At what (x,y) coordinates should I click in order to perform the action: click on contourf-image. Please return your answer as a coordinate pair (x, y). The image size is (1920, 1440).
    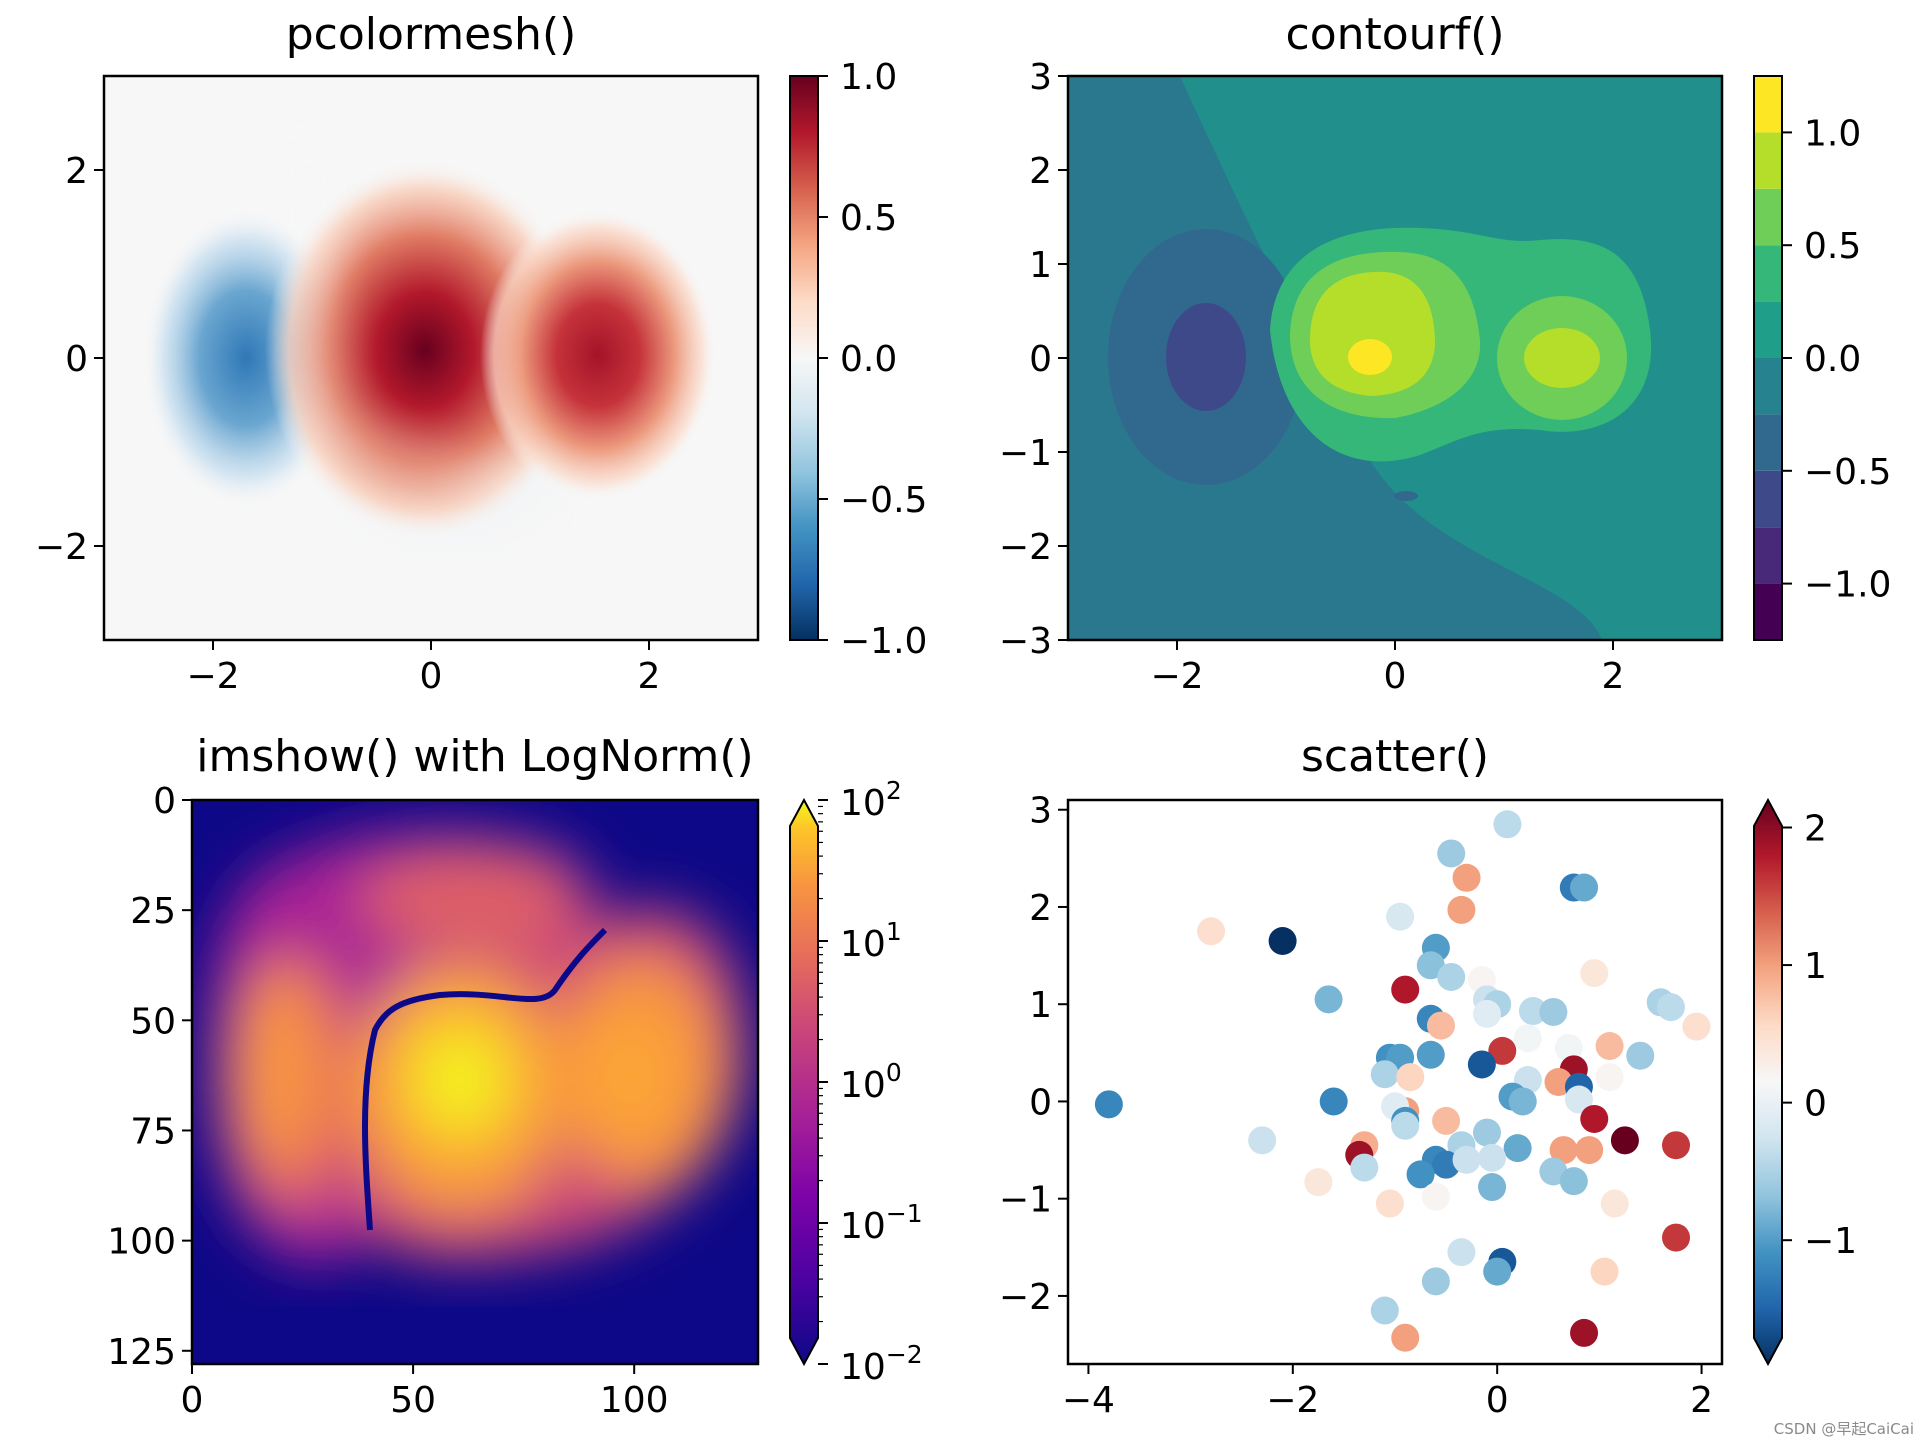
    Looking at the image, I should click on (1395, 358).